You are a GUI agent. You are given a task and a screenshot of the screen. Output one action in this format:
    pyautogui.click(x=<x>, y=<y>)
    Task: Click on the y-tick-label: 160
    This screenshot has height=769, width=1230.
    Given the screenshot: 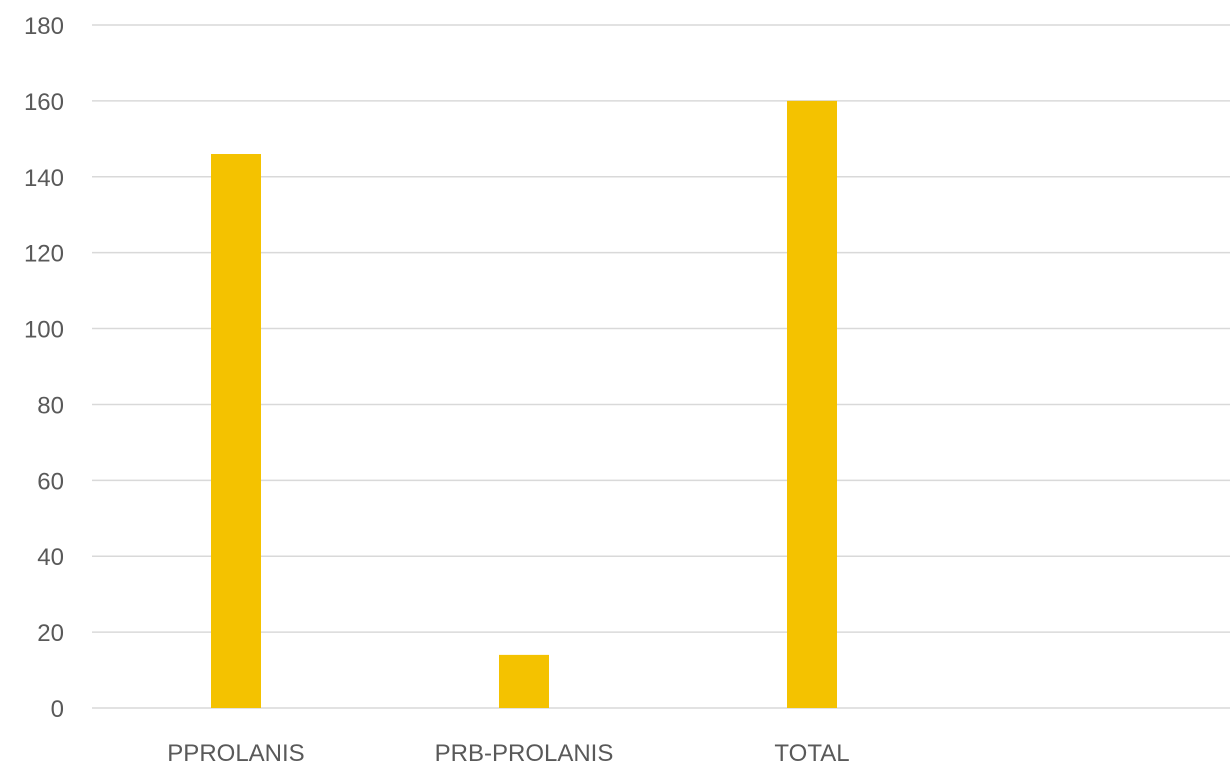 What is the action you would take?
    pyautogui.click(x=44, y=102)
    